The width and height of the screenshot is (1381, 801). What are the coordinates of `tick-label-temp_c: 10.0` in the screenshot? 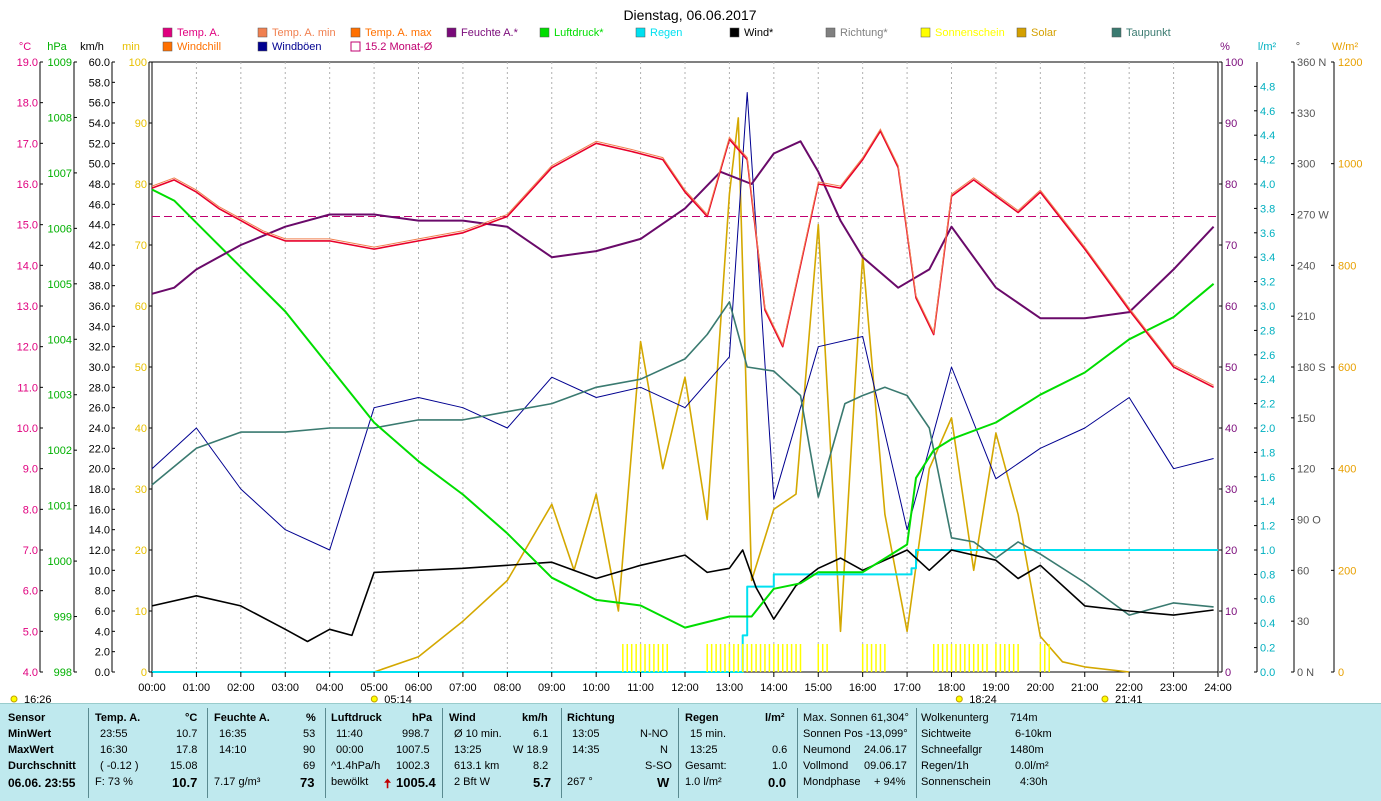 It's located at (27, 429).